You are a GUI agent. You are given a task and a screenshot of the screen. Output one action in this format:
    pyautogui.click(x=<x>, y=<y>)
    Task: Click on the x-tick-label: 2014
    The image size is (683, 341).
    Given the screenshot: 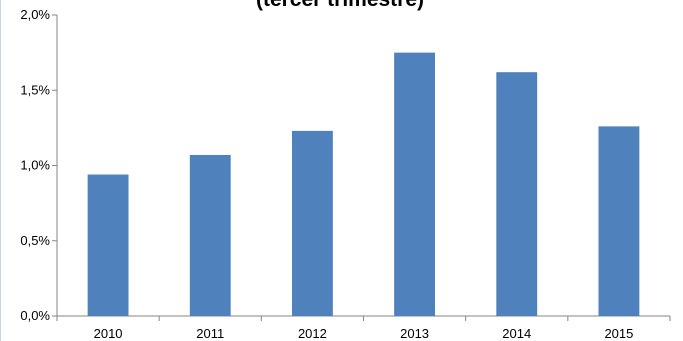 What is the action you would take?
    pyautogui.click(x=516, y=333)
    